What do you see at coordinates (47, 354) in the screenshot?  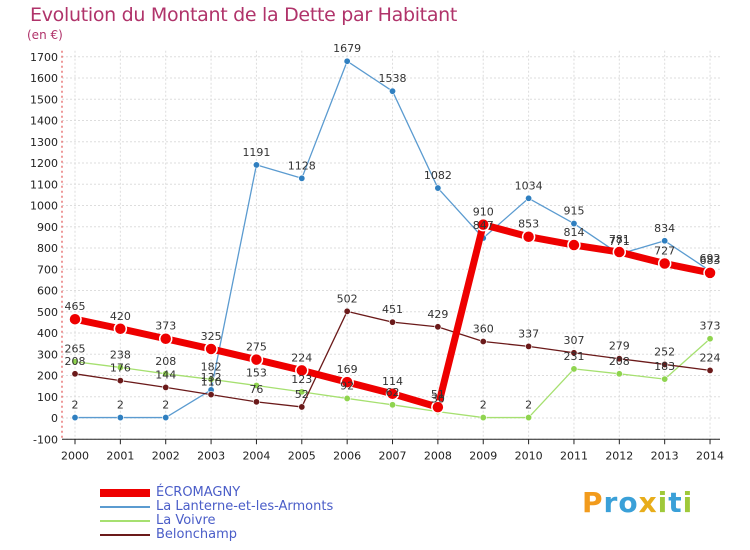 I see `y-tick-label: 300` at bounding box center [47, 354].